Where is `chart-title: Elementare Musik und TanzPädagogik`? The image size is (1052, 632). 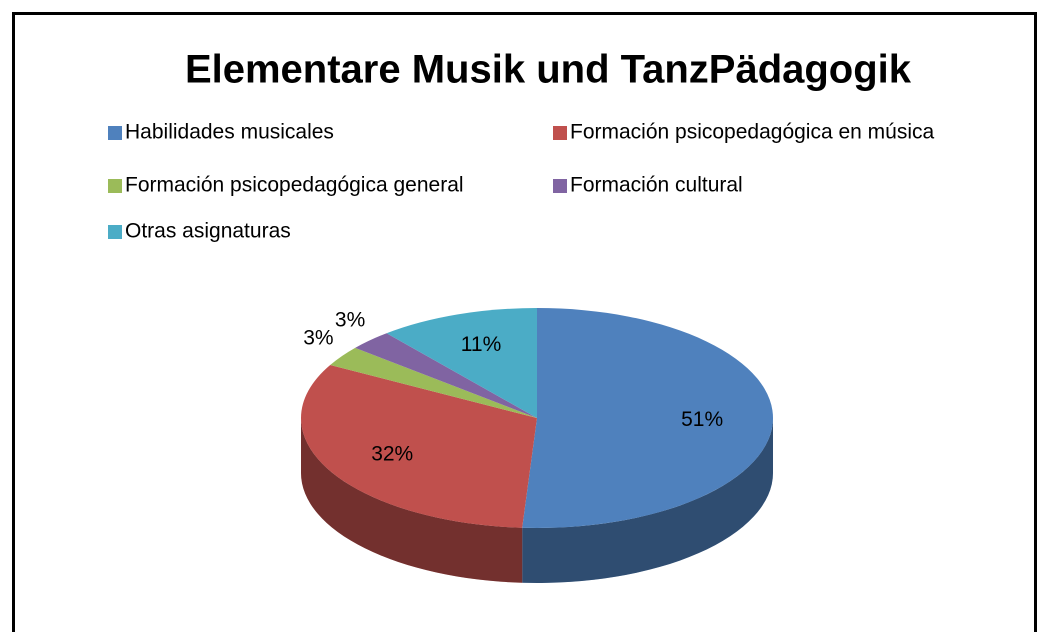 chart-title: Elementare Musik und TanzPädagogik is located at coordinates (548, 70).